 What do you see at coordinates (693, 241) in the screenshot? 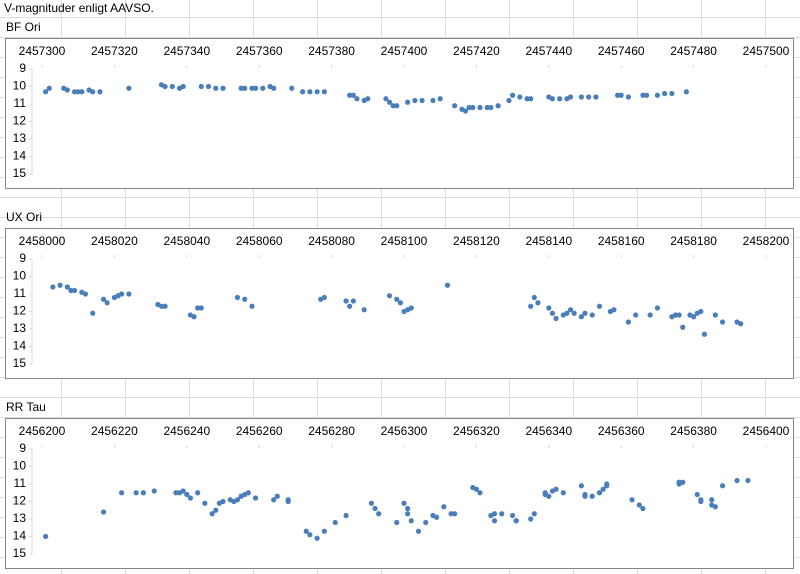
I see `x-tick-label: 2458180` at bounding box center [693, 241].